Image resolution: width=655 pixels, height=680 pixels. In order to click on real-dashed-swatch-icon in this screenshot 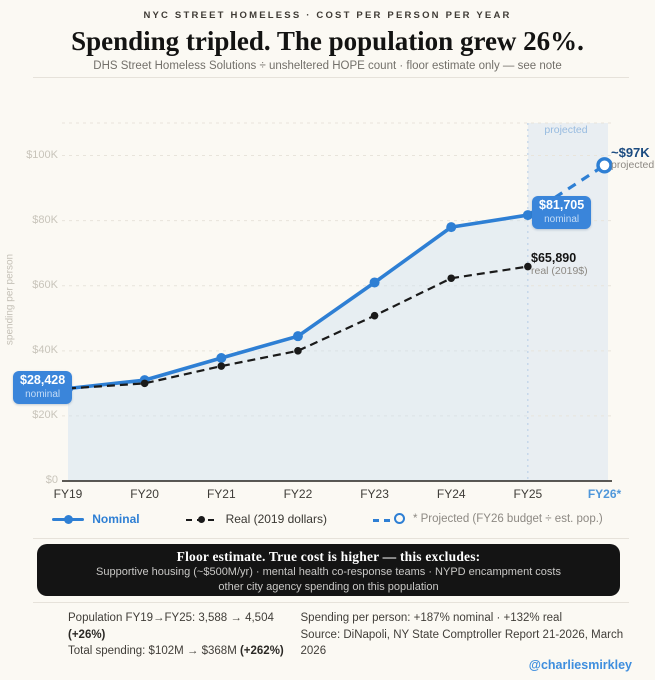, I will do `click(201, 519)`.